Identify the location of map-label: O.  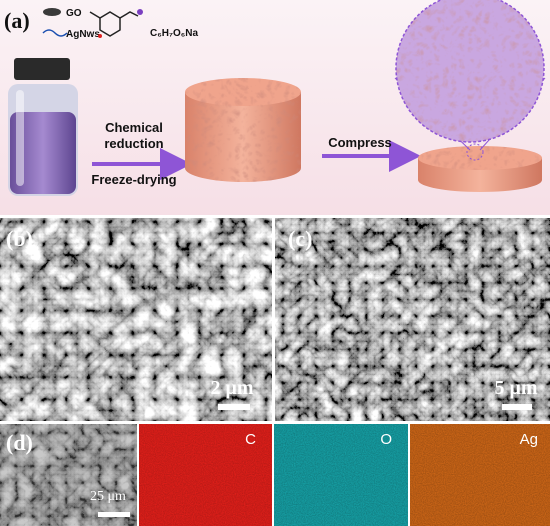
(386, 439).